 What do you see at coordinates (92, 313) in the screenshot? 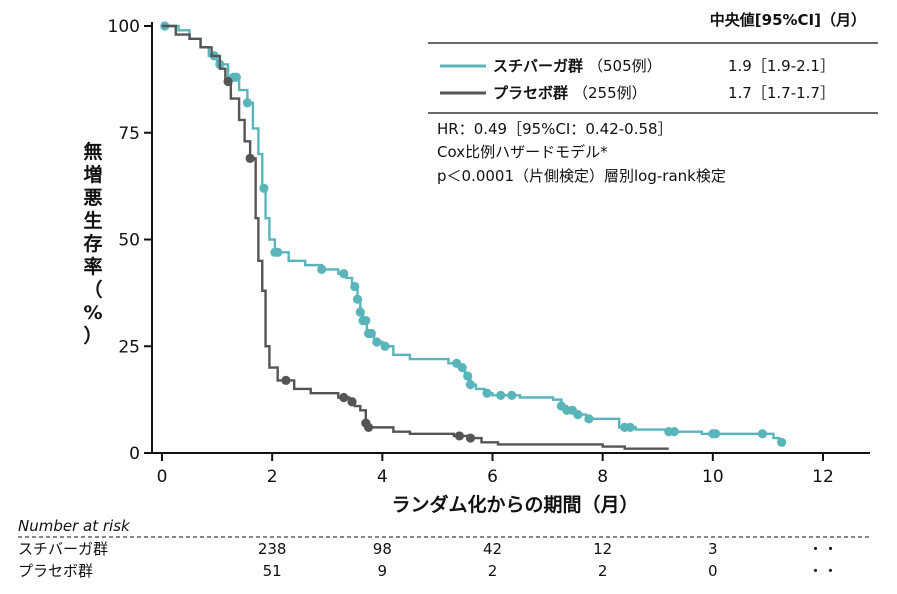
I see `y-axis-title-char: %` at bounding box center [92, 313].